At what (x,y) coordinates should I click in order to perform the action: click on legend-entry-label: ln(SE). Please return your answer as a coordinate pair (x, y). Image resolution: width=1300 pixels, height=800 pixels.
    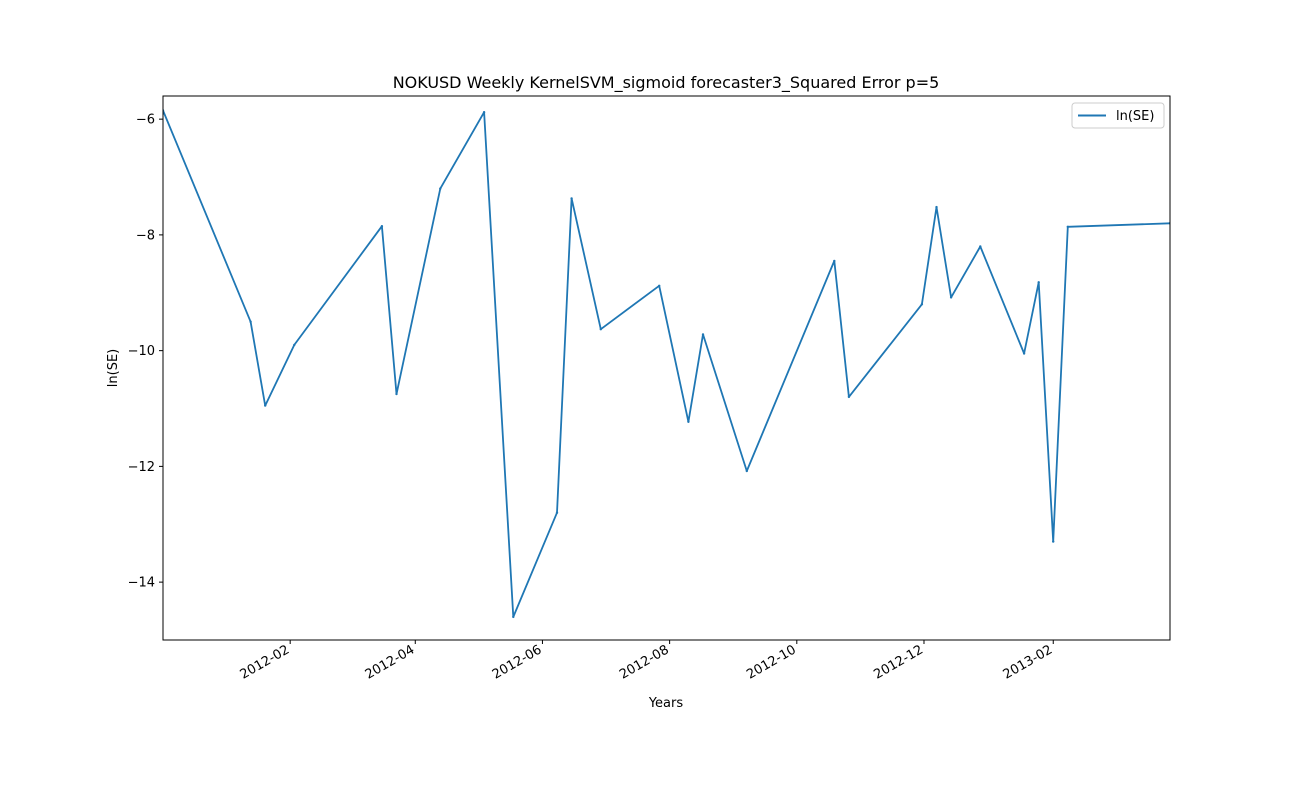
    Looking at the image, I should click on (1135, 116).